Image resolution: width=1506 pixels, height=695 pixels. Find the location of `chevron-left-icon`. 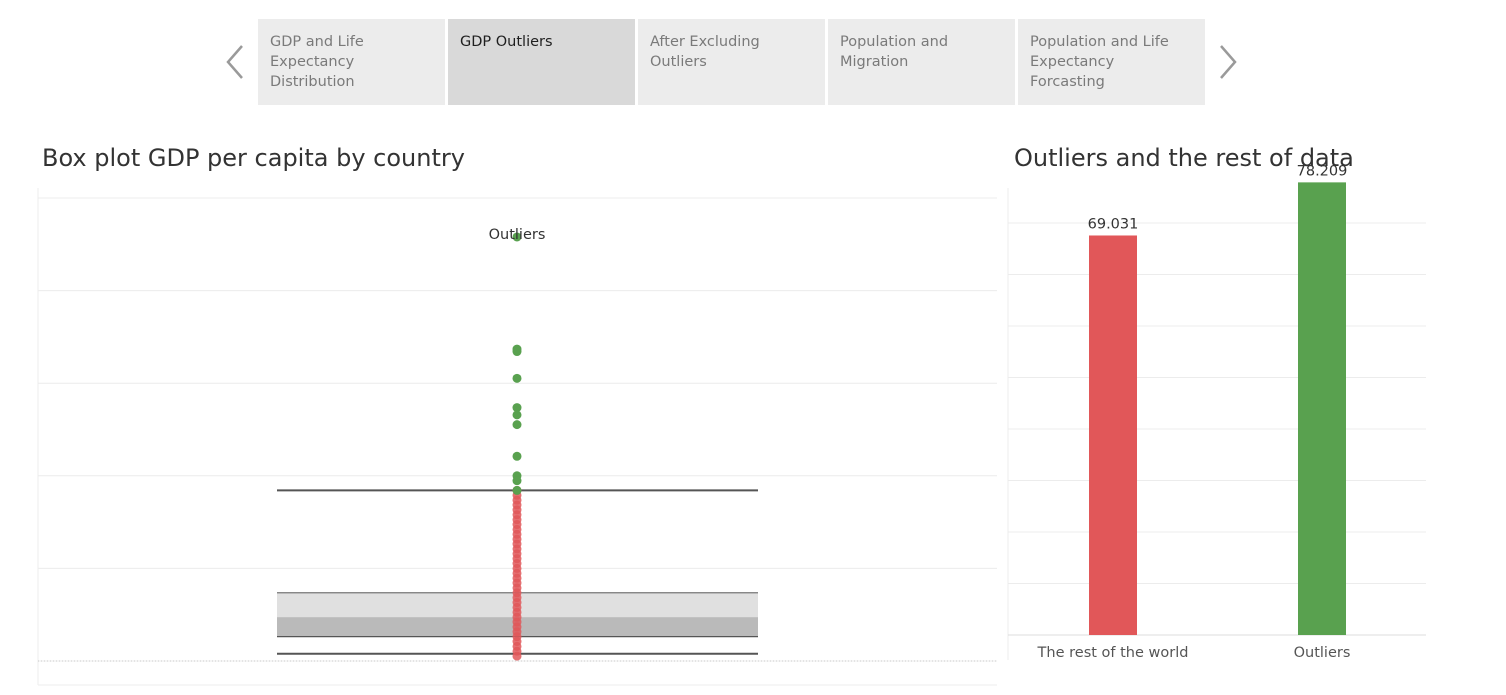

chevron-left-icon is located at coordinates (234, 62).